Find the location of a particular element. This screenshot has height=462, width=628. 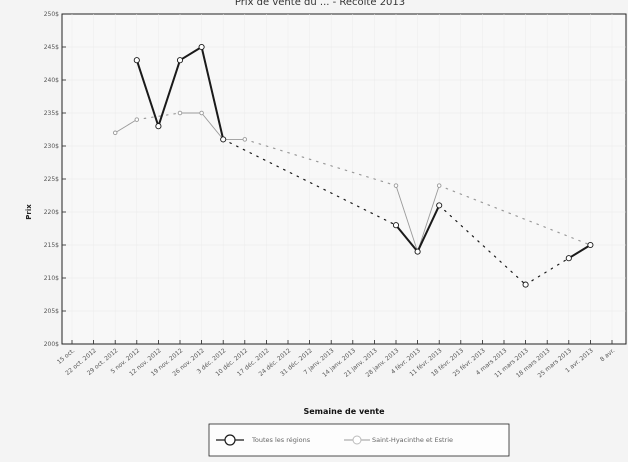

y-tick-label: 245$ is located at coordinates (51, 47).